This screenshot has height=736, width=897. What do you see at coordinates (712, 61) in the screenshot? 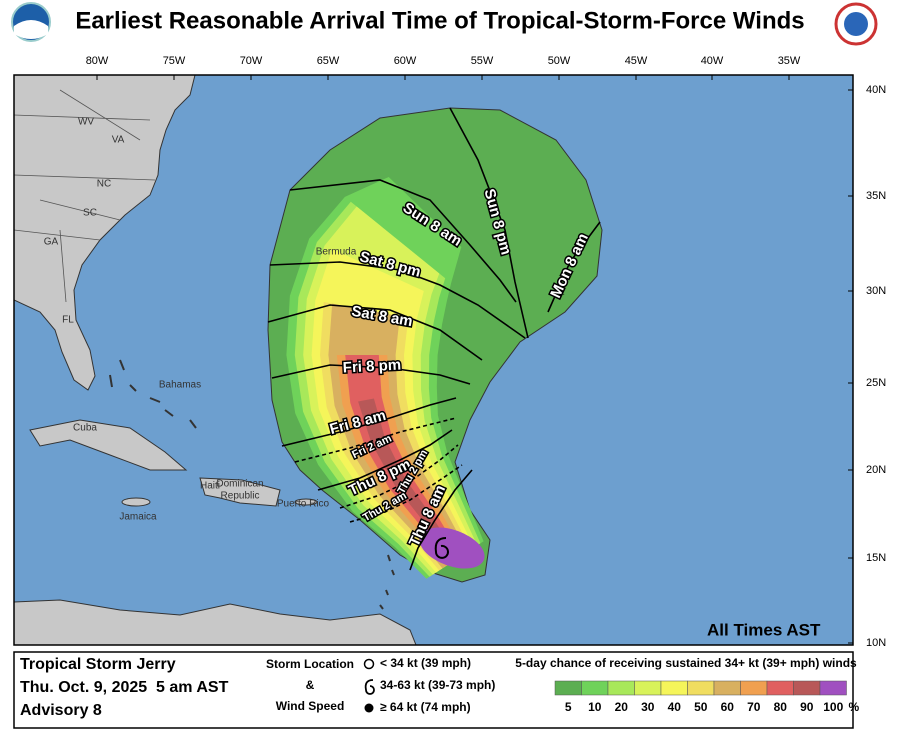
I see `longitude-label: 40W` at bounding box center [712, 61].